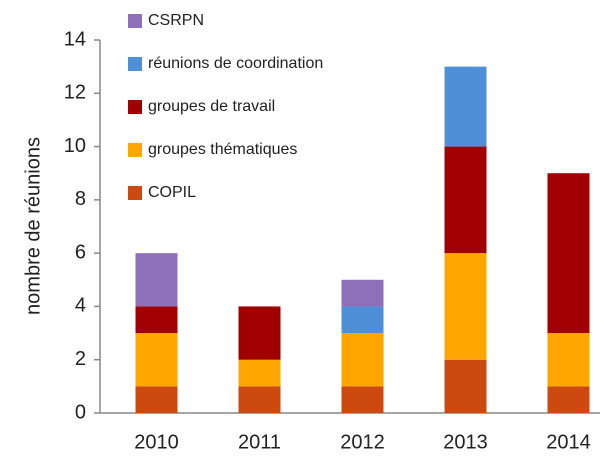 The height and width of the screenshot is (460, 606). Describe the element at coordinates (80, 199) in the screenshot. I see `y-tick-label: 8` at that location.